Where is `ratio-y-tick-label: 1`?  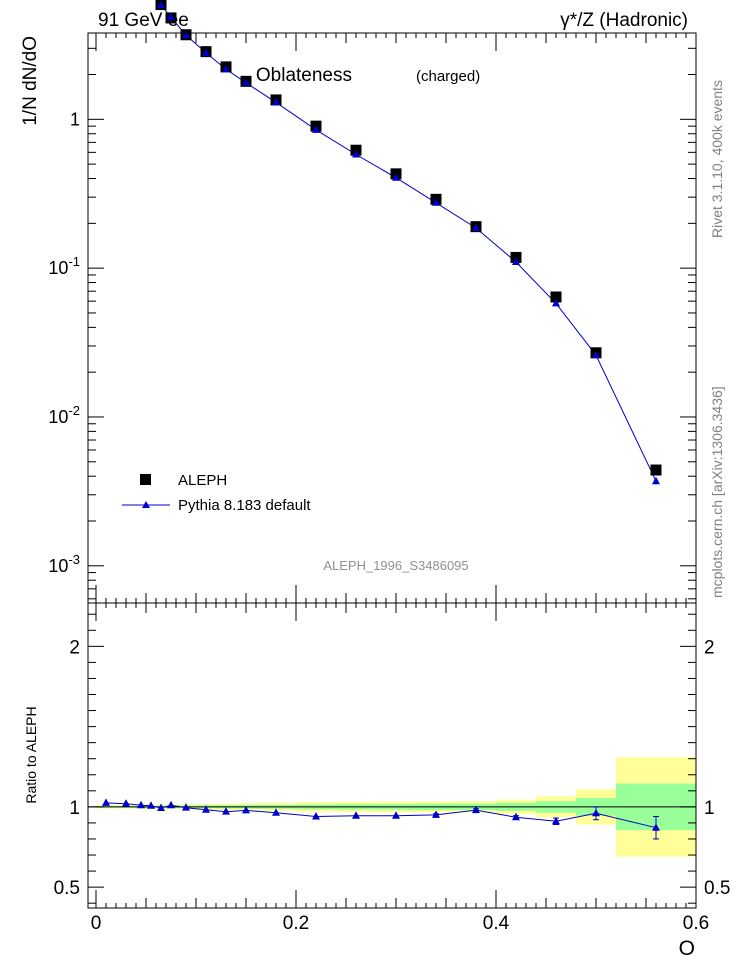
ratio-y-tick-label: 1 is located at coordinates (74, 808).